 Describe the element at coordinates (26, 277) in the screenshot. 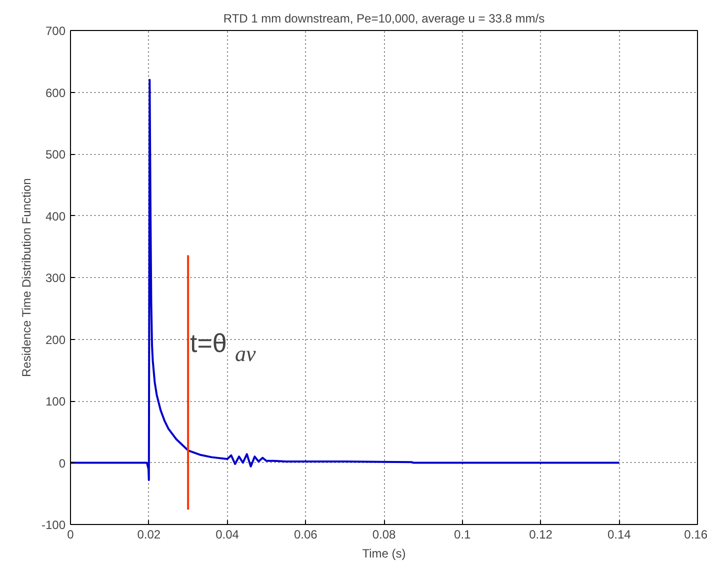

I see `y-axis-title: Residence Time Distribution Function` at that location.